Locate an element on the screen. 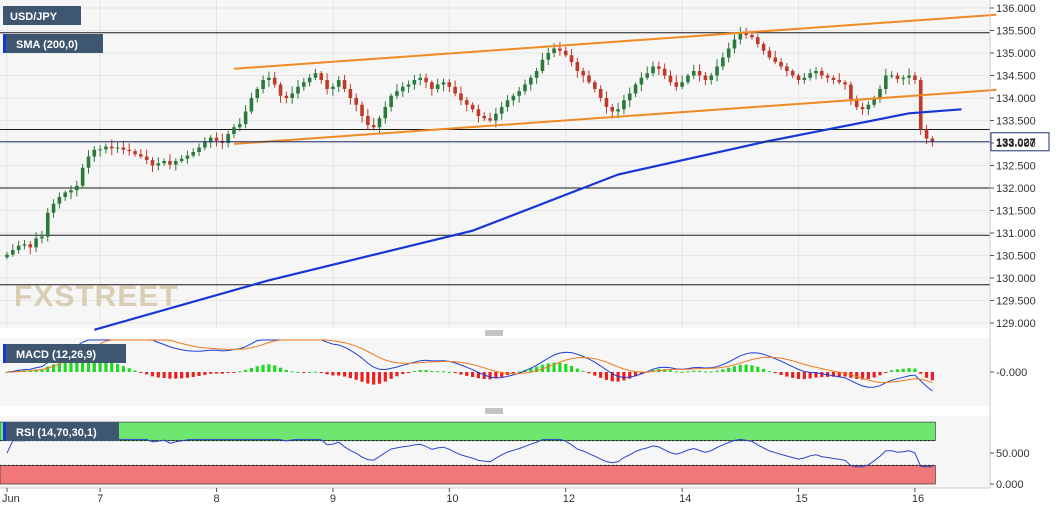  price-tick-label: 130.500 is located at coordinates (1016, 257).